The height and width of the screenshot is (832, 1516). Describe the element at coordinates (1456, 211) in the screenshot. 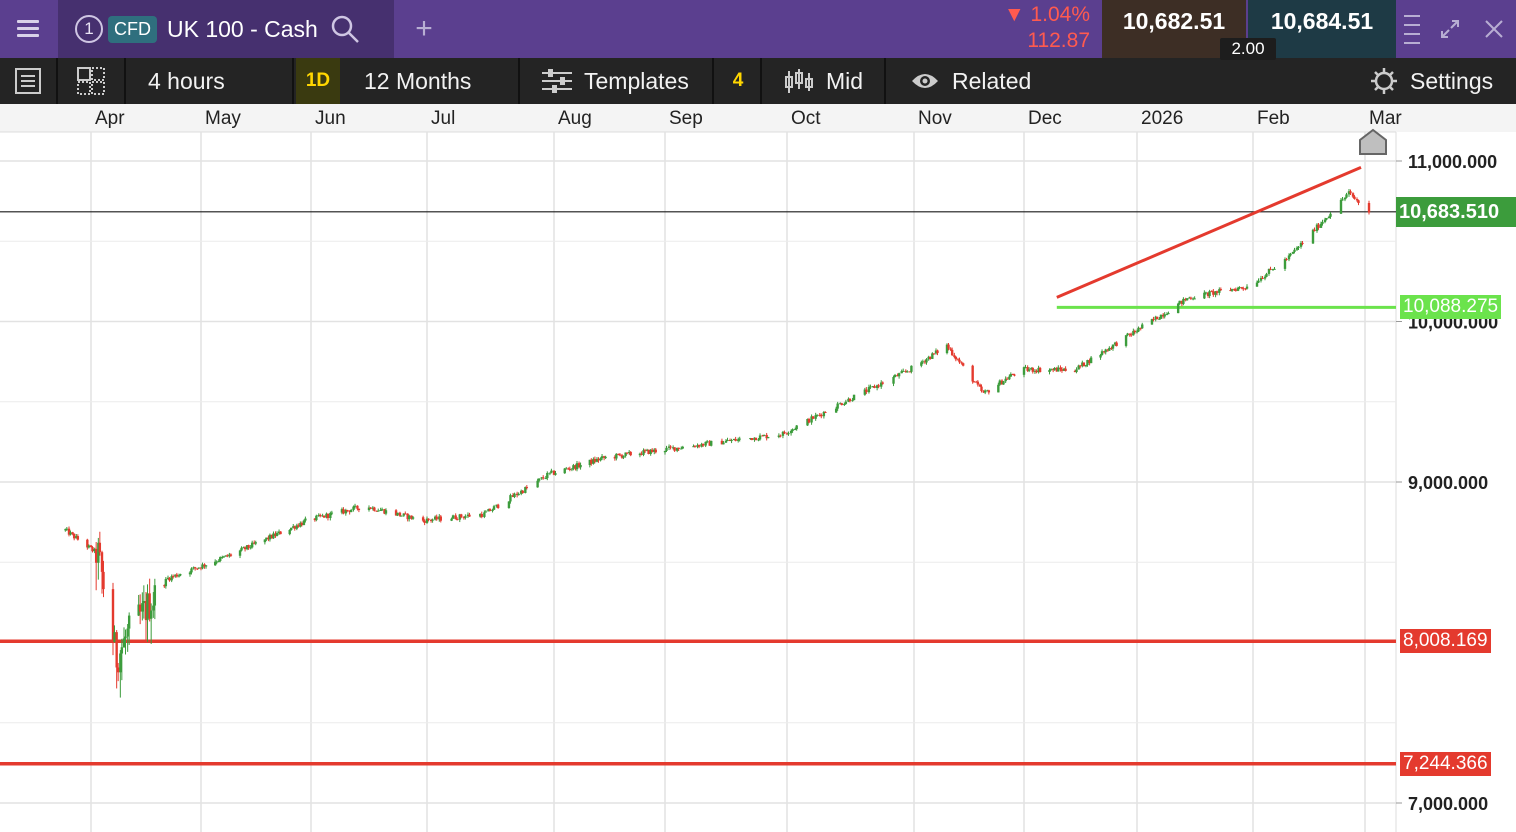

I see `last-price-tag: 10,683.510` at that location.